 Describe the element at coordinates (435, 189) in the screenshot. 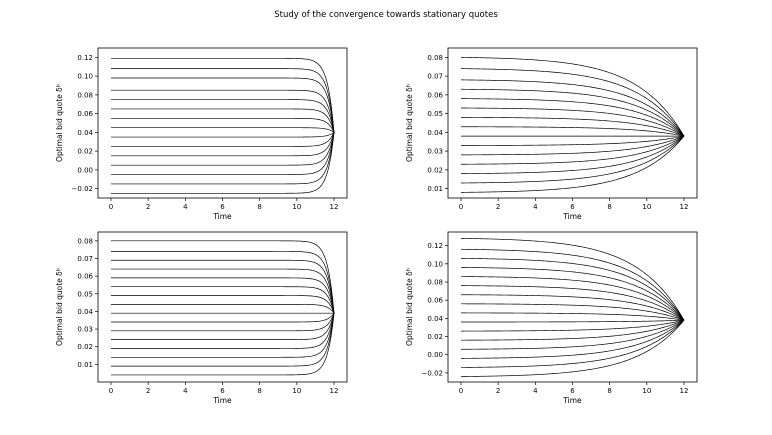

I see `y-tick-label: 0.01` at that location.